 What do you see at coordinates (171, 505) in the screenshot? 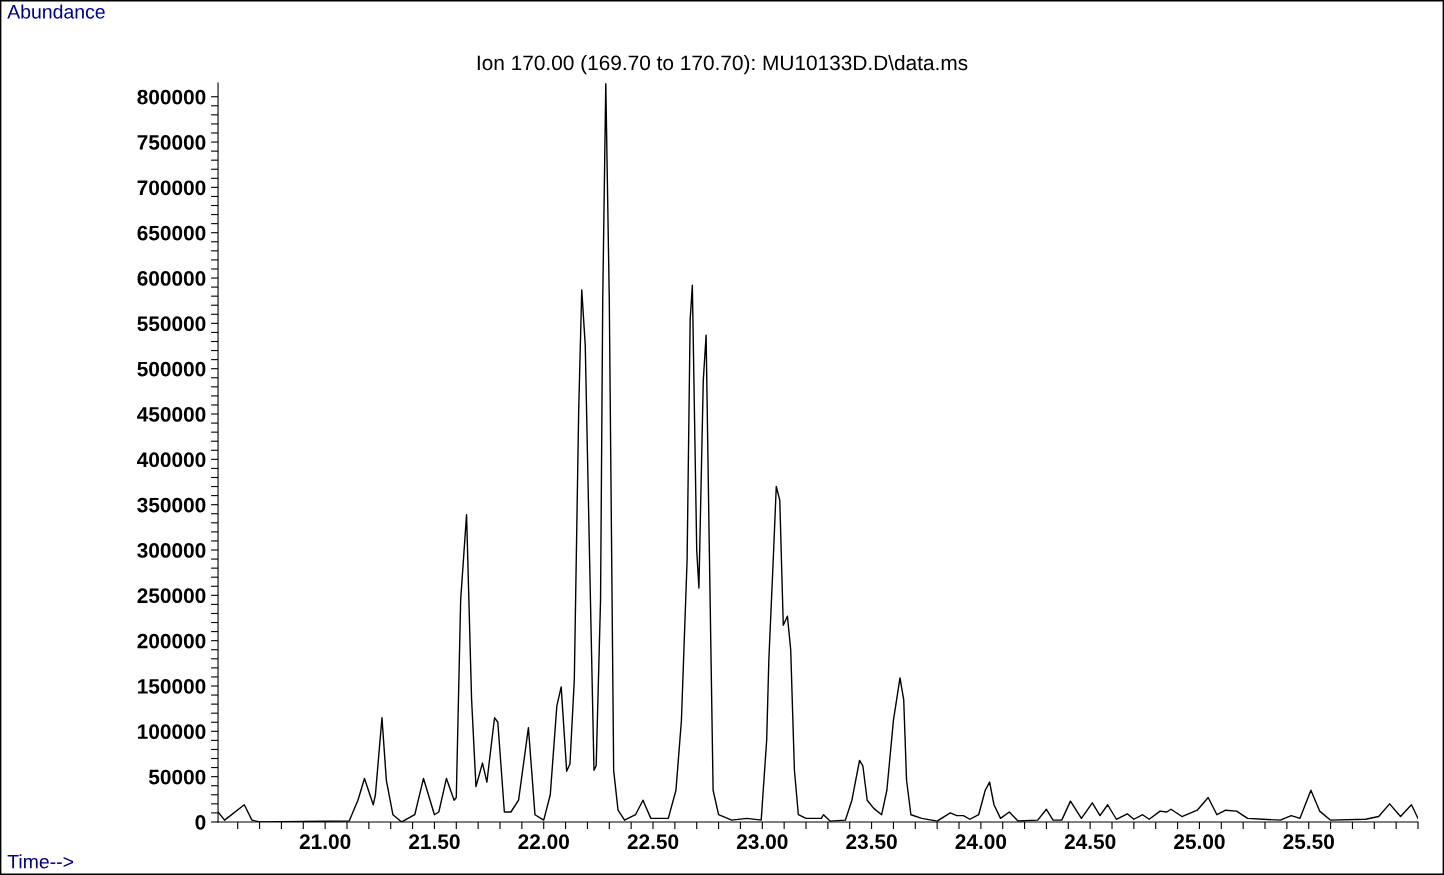
I see `y-tick-label: 350000` at bounding box center [171, 505].